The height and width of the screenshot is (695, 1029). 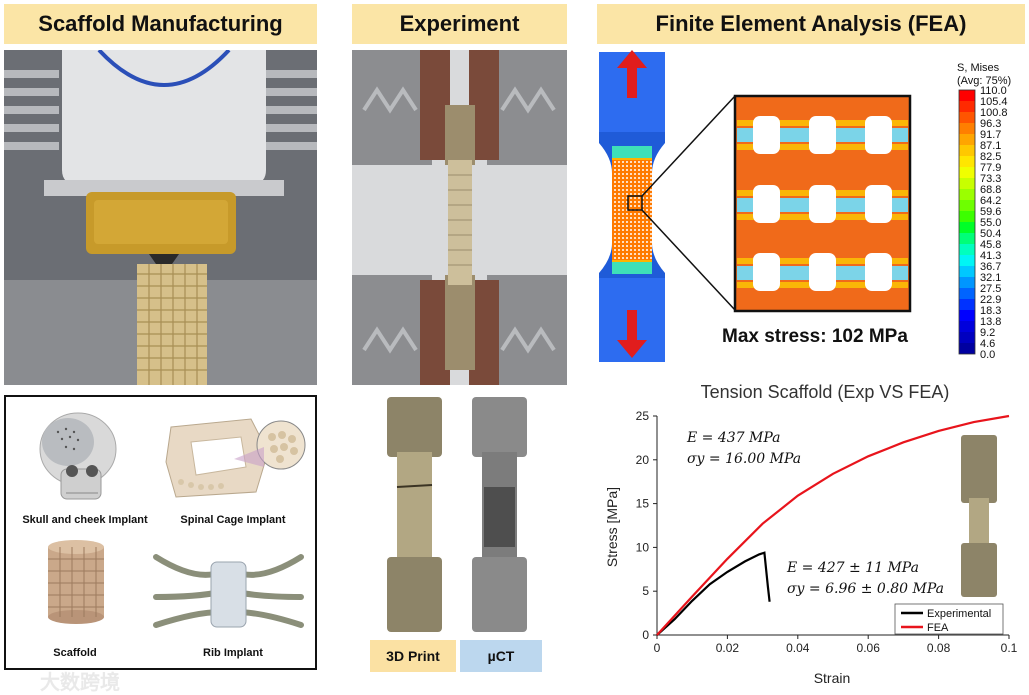 I want to click on chart-annotation: E = 437 MPa, so click(x=733, y=438).